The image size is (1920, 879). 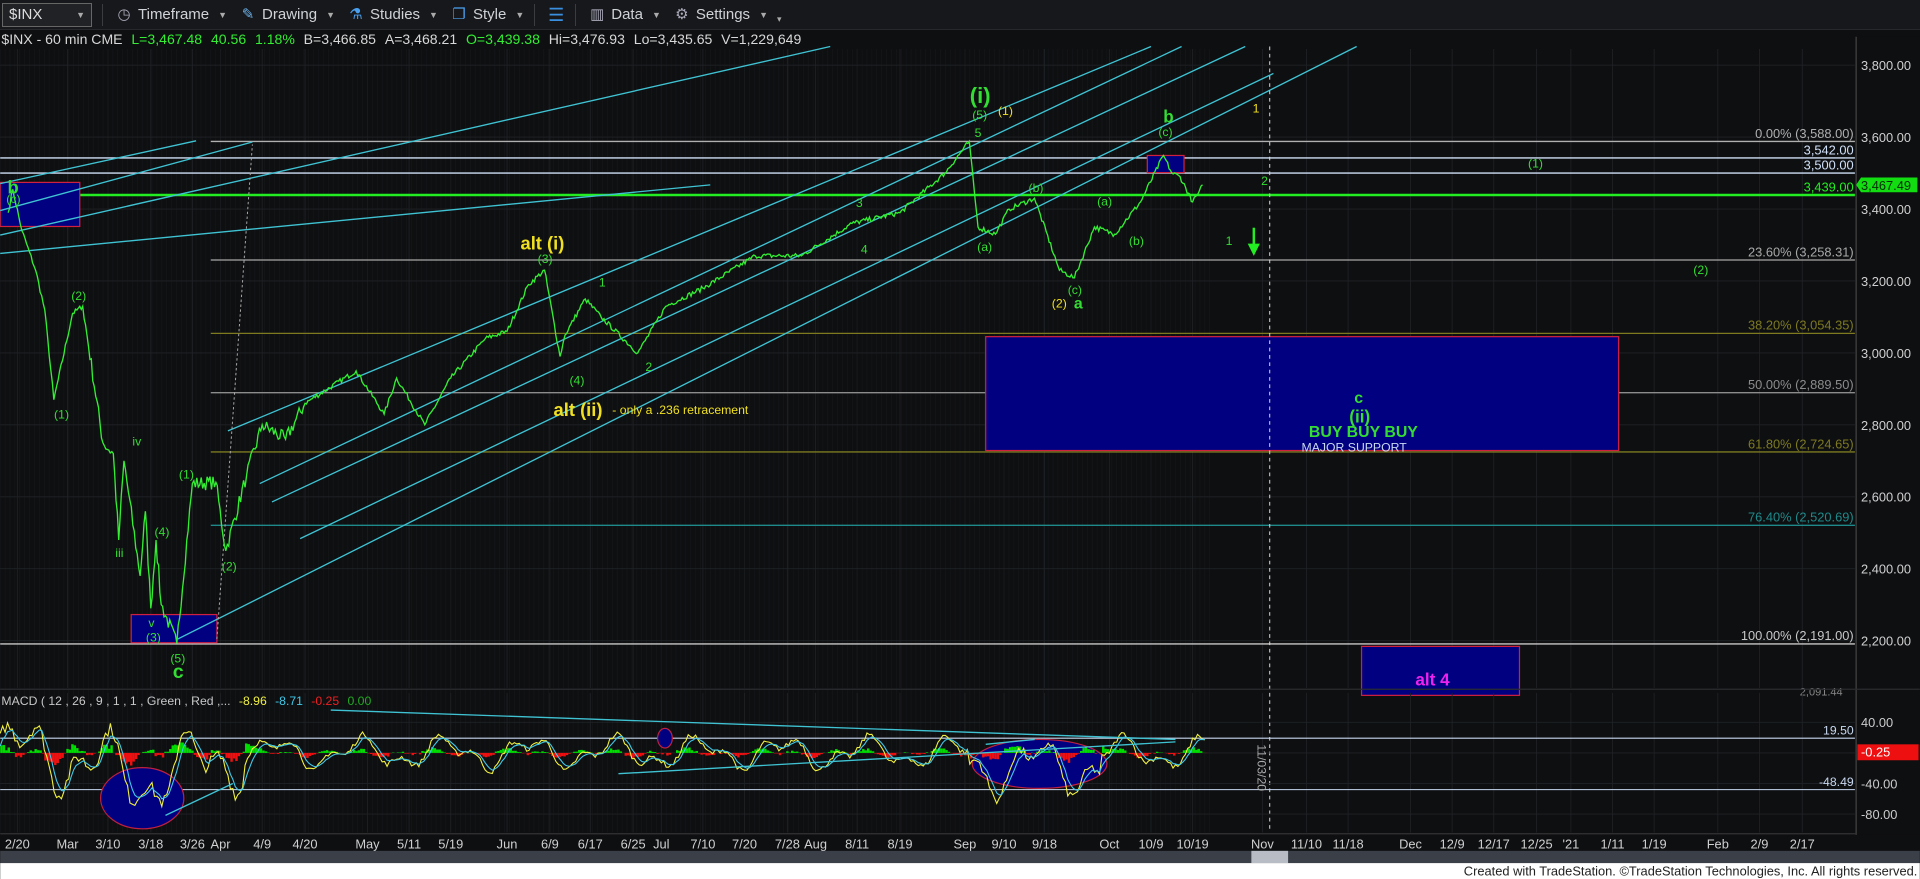 I want to click on date-tick-label: Jun, so click(x=507, y=843).